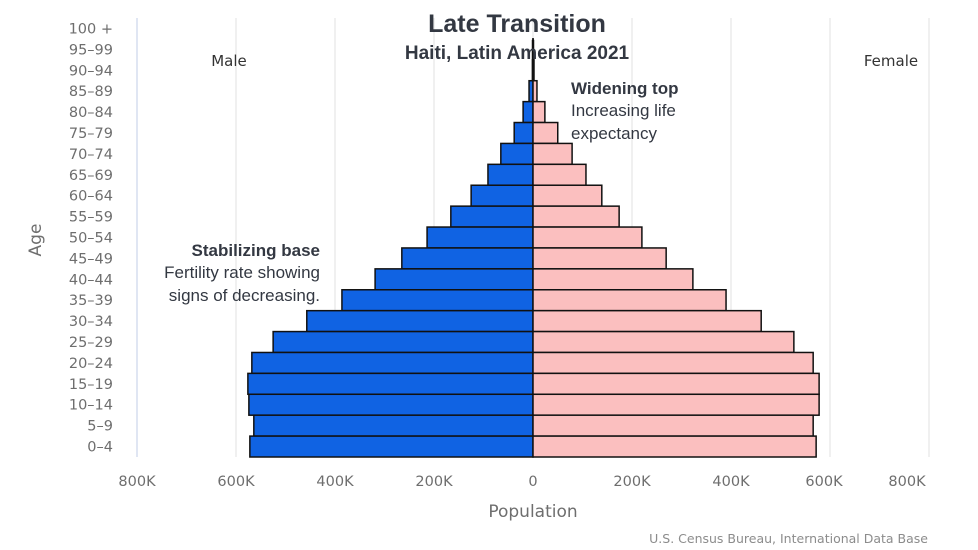  Describe the element at coordinates (891, 61) in the screenshot. I see `female-label: Female` at that location.